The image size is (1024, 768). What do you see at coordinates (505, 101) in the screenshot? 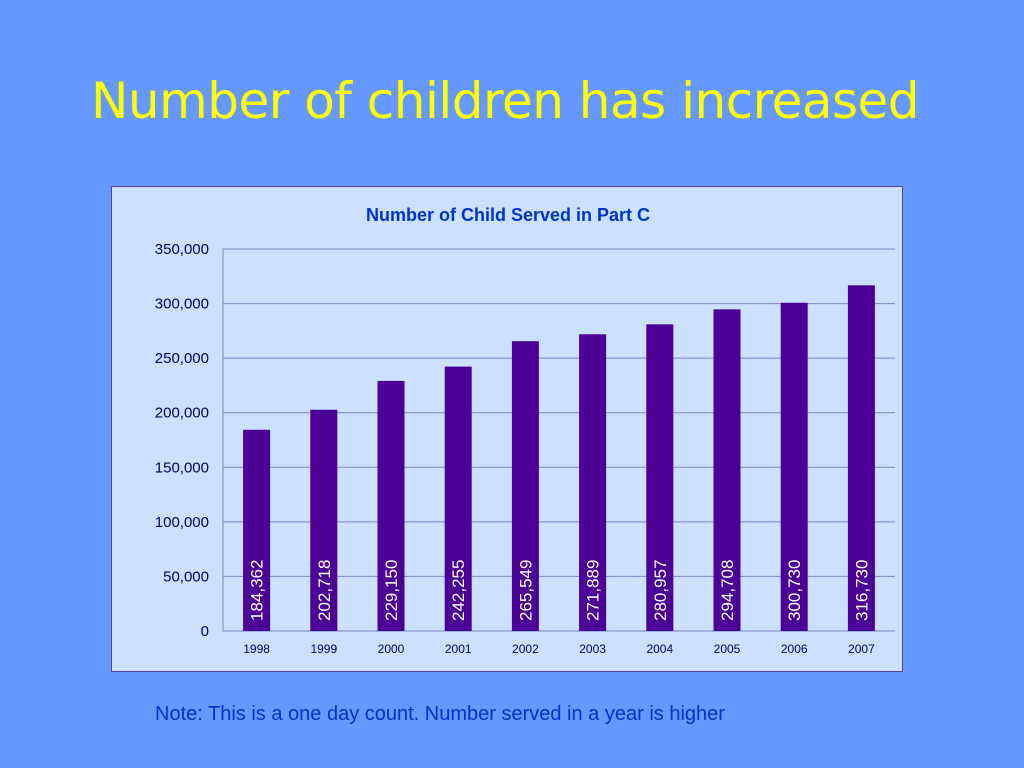
I see `slide-title: Number of children has increased` at bounding box center [505, 101].